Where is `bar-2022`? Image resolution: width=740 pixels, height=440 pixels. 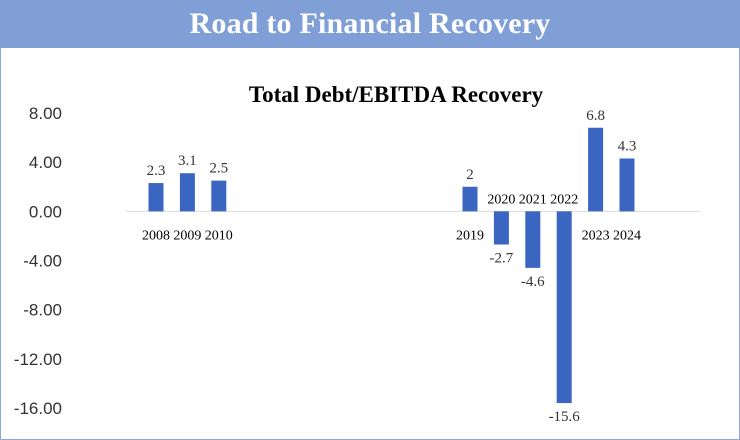
bar-2022 is located at coordinates (564, 307).